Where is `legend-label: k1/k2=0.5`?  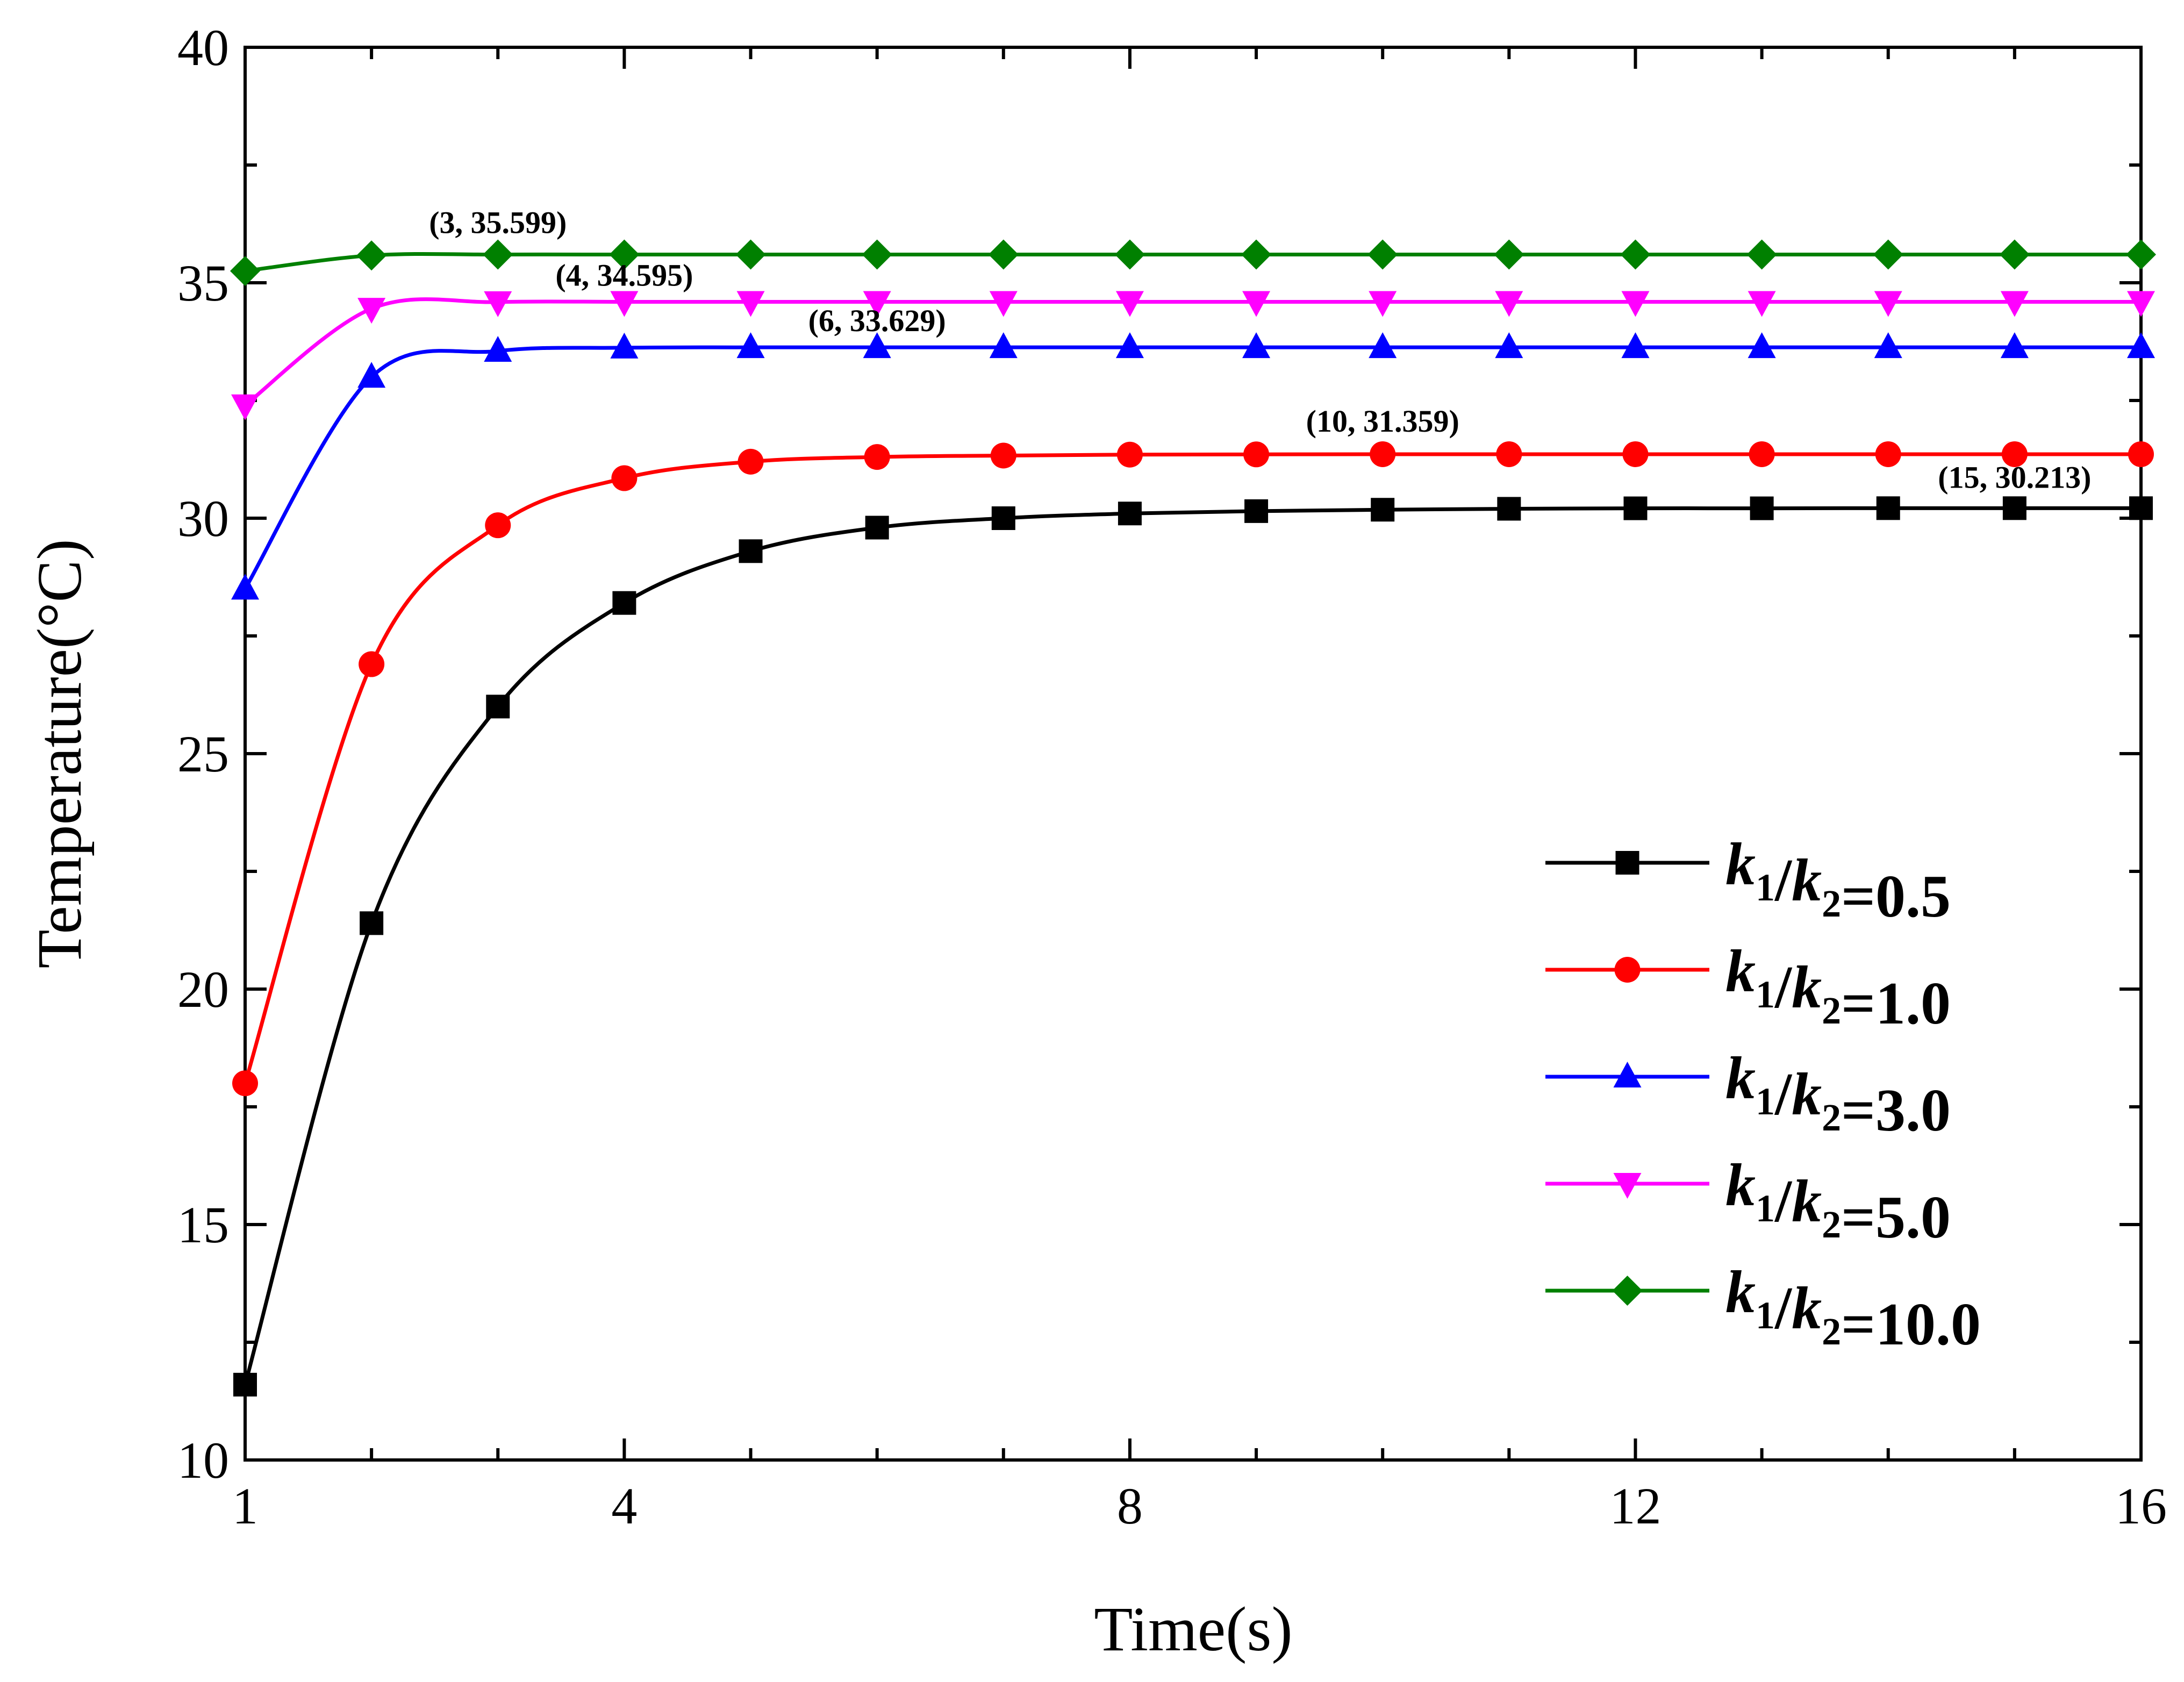
legend-label: k1/k2=0.5 is located at coordinates (1838, 880).